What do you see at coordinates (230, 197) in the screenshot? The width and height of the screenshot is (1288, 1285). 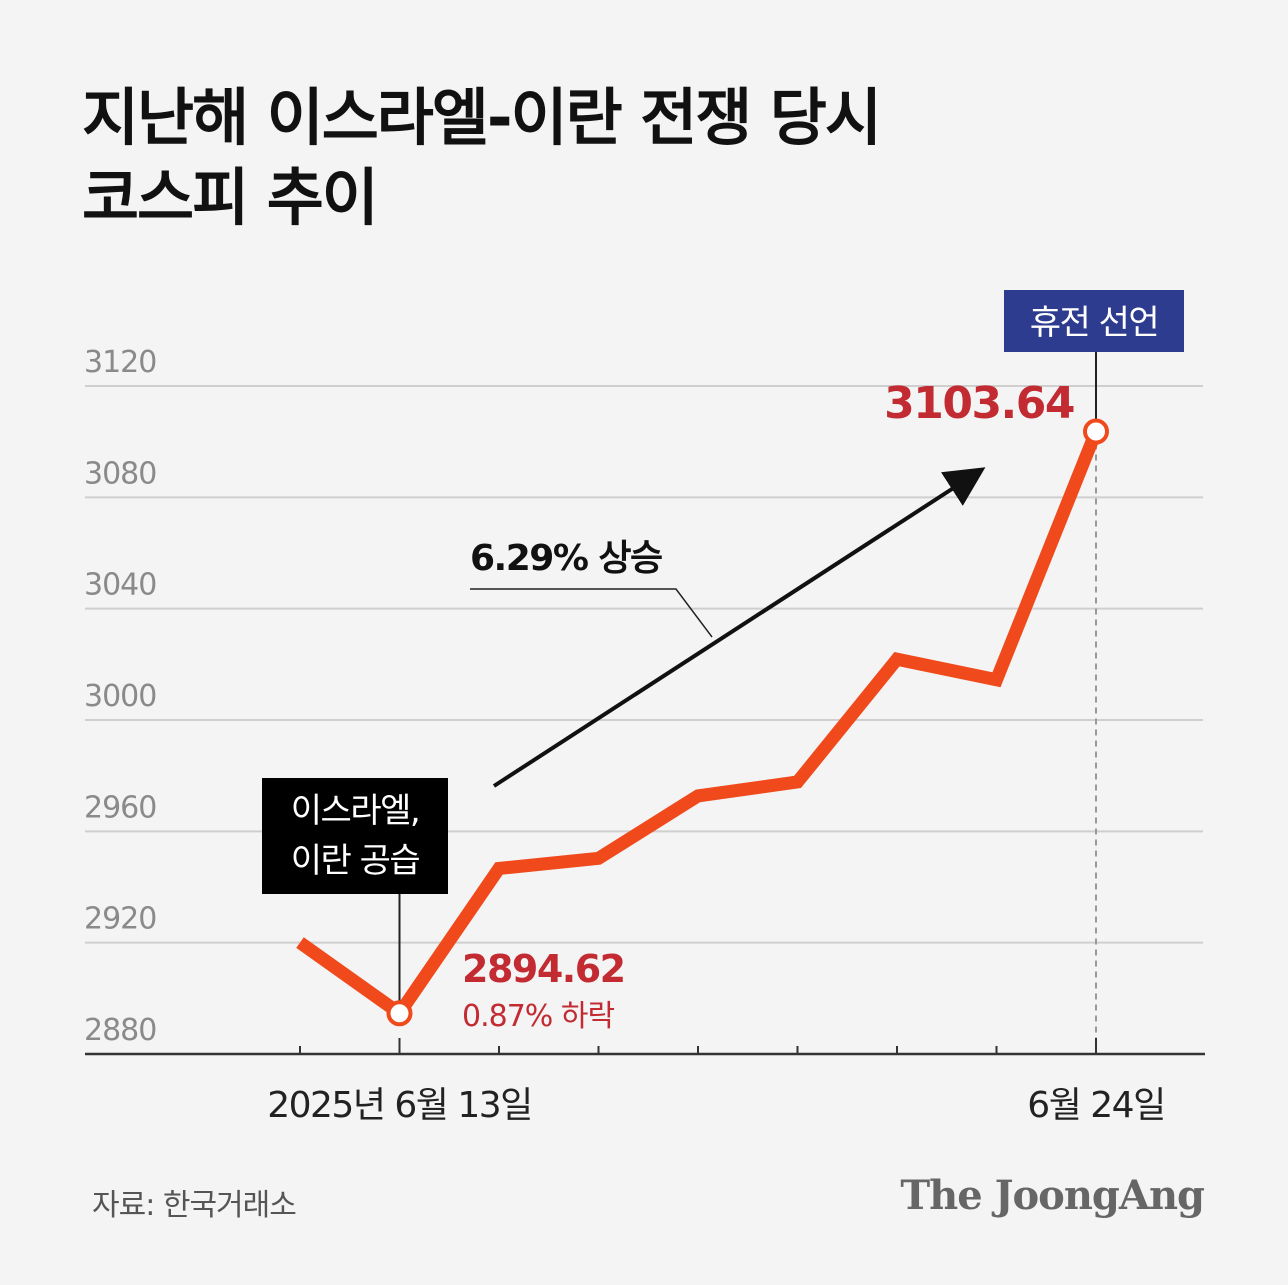 I see `chart-title-line2: 코스피 추이` at bounding box center [230, 197].